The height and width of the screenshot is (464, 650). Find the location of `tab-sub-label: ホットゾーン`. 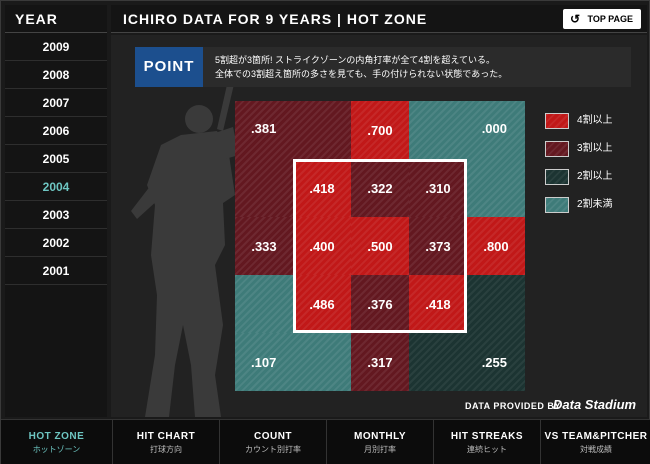

tab-sub-label: ホットゾーン is located at coordinates (56, 449).